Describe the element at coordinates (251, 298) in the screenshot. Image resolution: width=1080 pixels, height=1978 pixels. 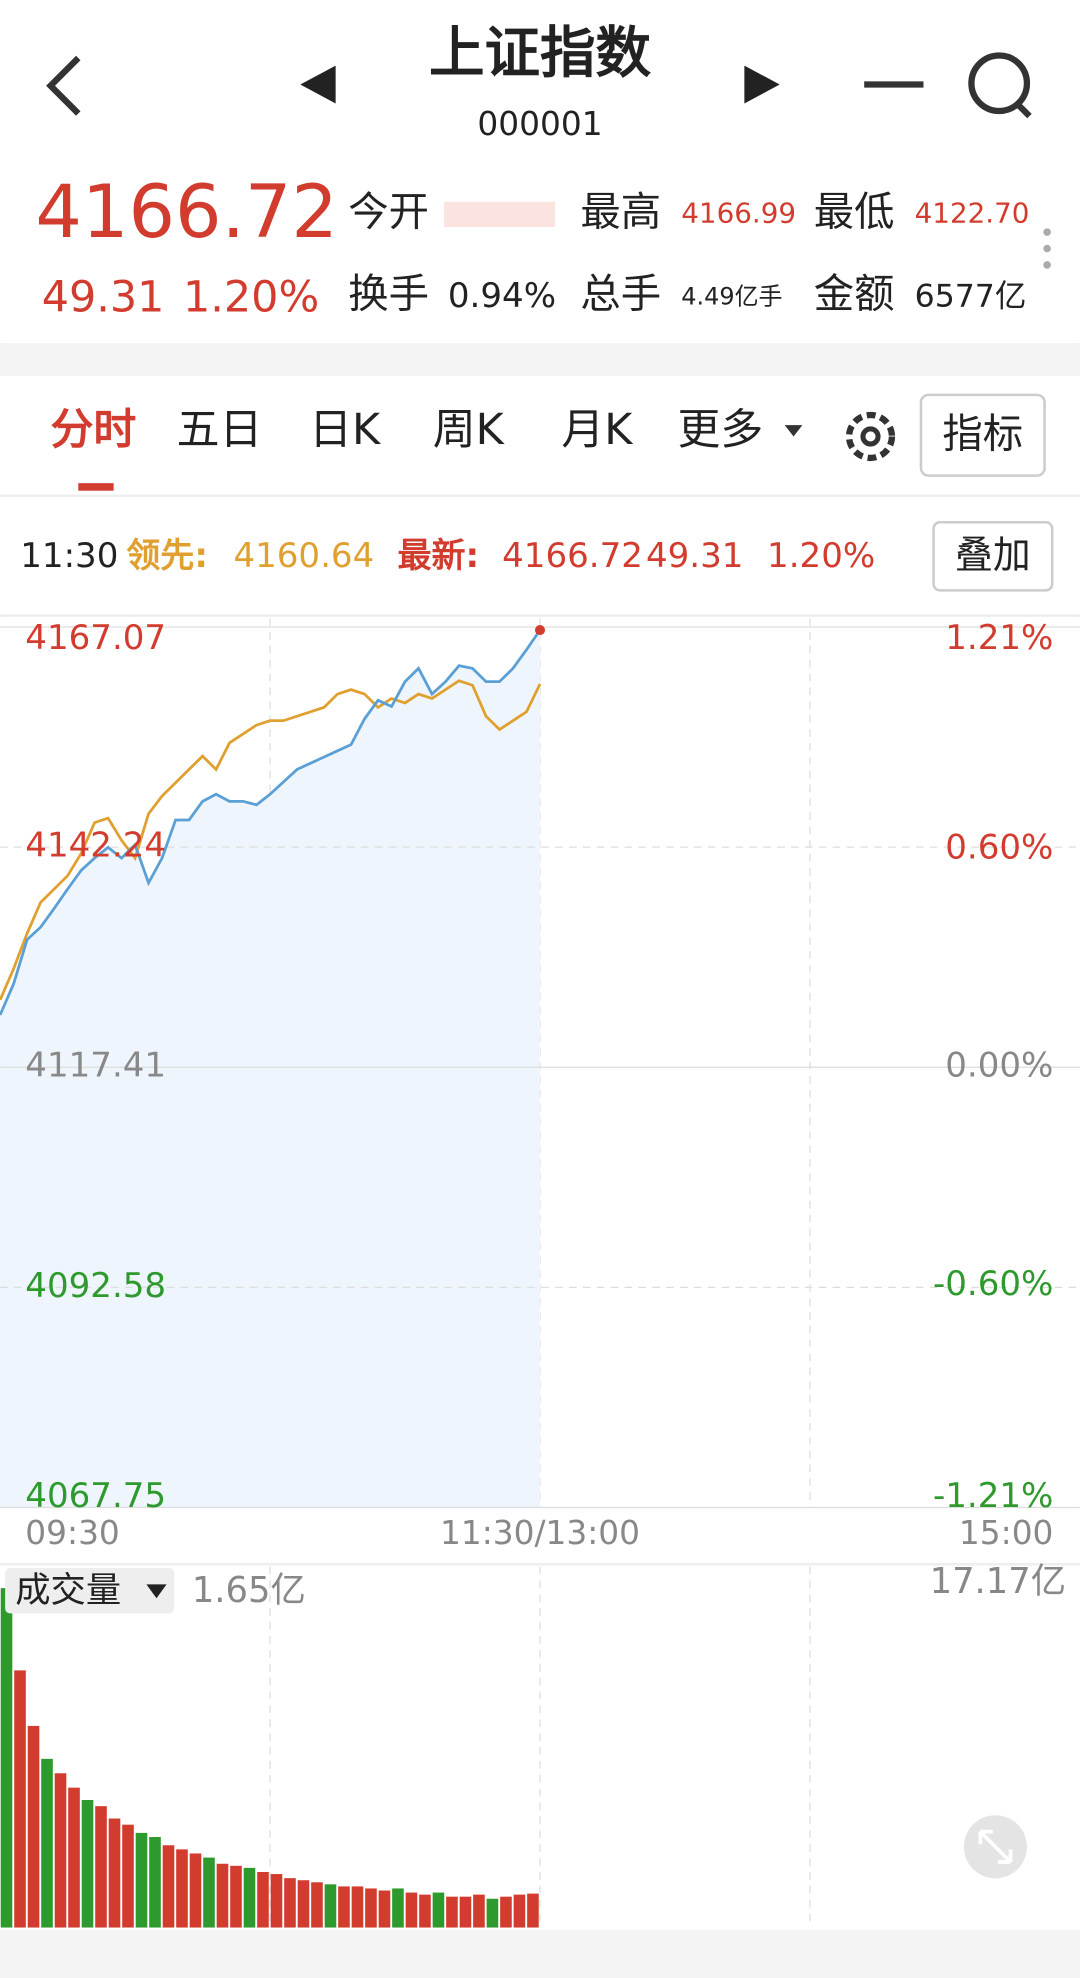
I see `change-pct: 1.20%` at that location.